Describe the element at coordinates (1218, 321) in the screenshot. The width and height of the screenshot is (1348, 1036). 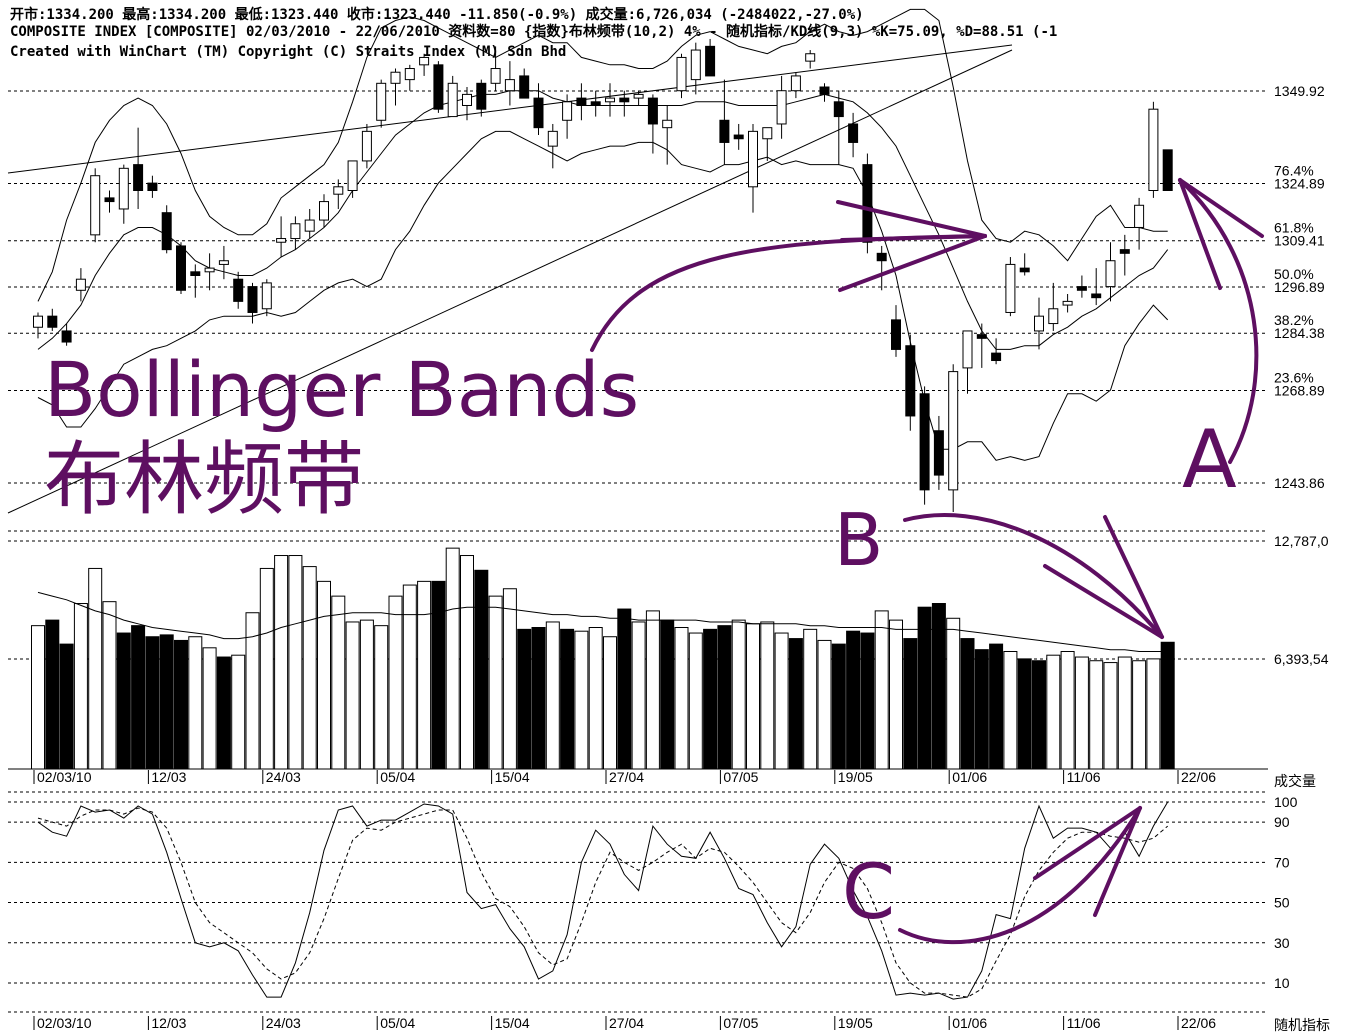
I see `annotation-curve-a` at that location.